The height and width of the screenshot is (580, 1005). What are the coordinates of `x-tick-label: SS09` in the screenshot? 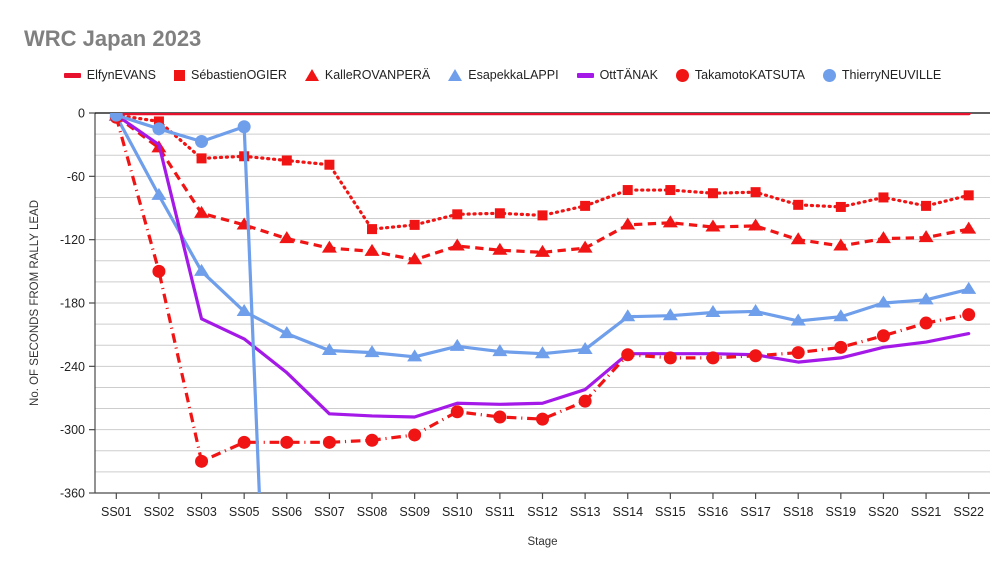 It's located at (414, 512).